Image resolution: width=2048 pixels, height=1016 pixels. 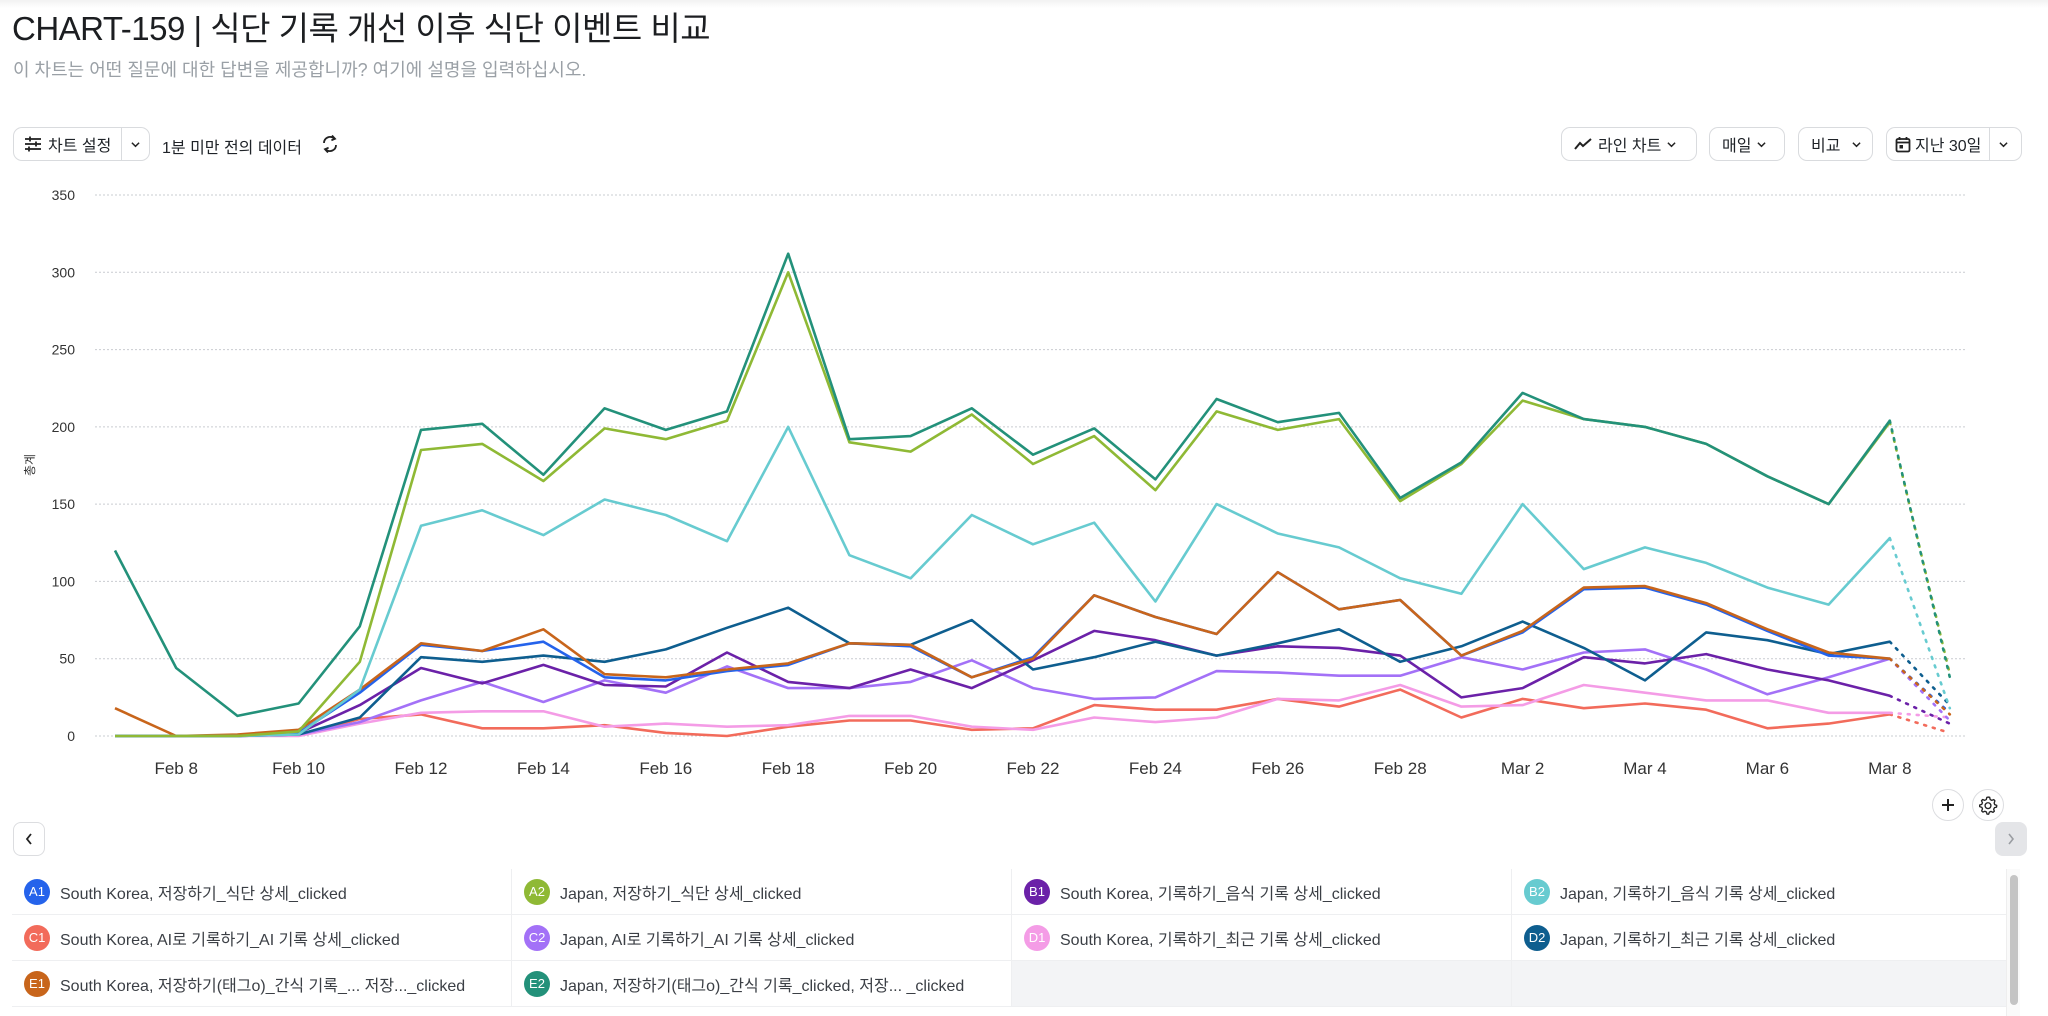 What do you see at coordinates (64, 504) in the screenshot?
I see `y-tick-label: 150` at bounding box center [64, 504].